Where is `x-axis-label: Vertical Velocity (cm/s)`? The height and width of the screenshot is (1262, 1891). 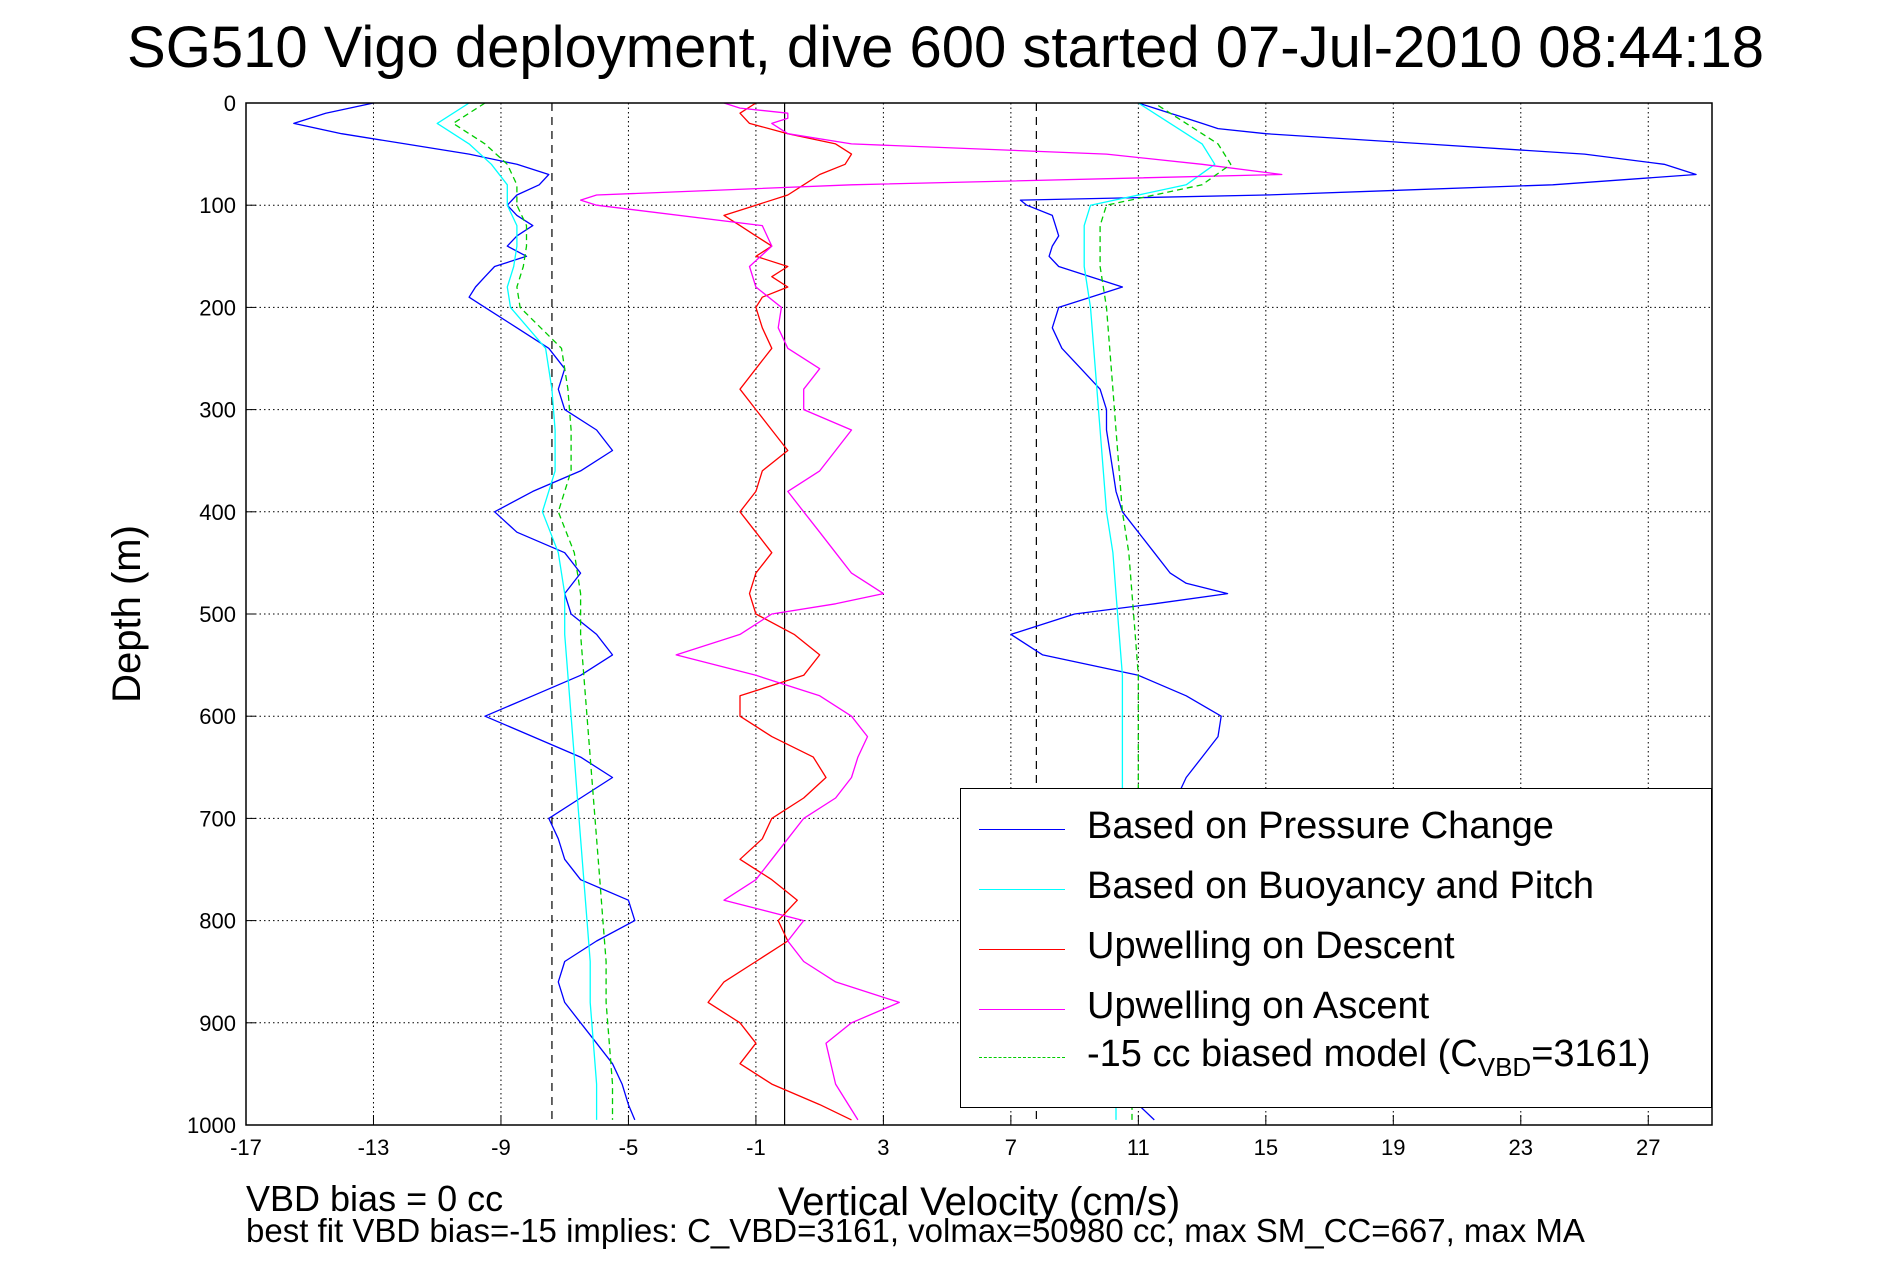
x-axis-label: Vertical Velocity (cm/s) is located at coordinates (979, 1202).